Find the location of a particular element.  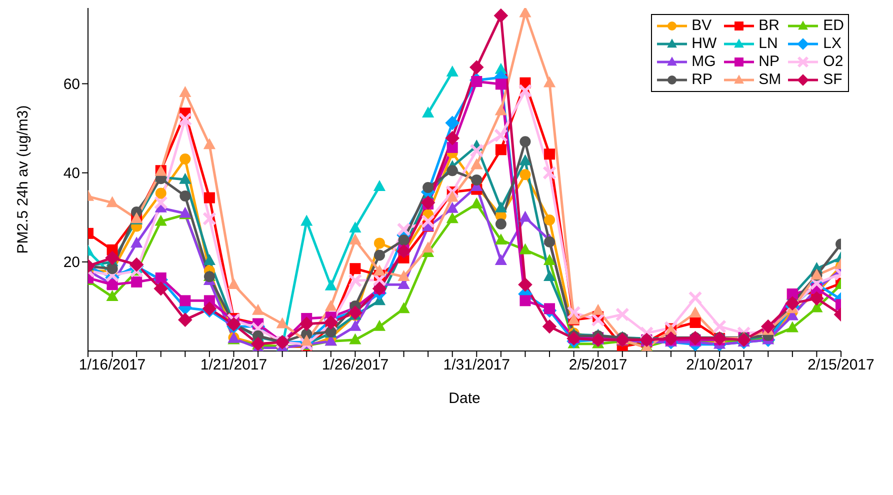

y-tick-label: 20 is located at coordinates (71, 263).